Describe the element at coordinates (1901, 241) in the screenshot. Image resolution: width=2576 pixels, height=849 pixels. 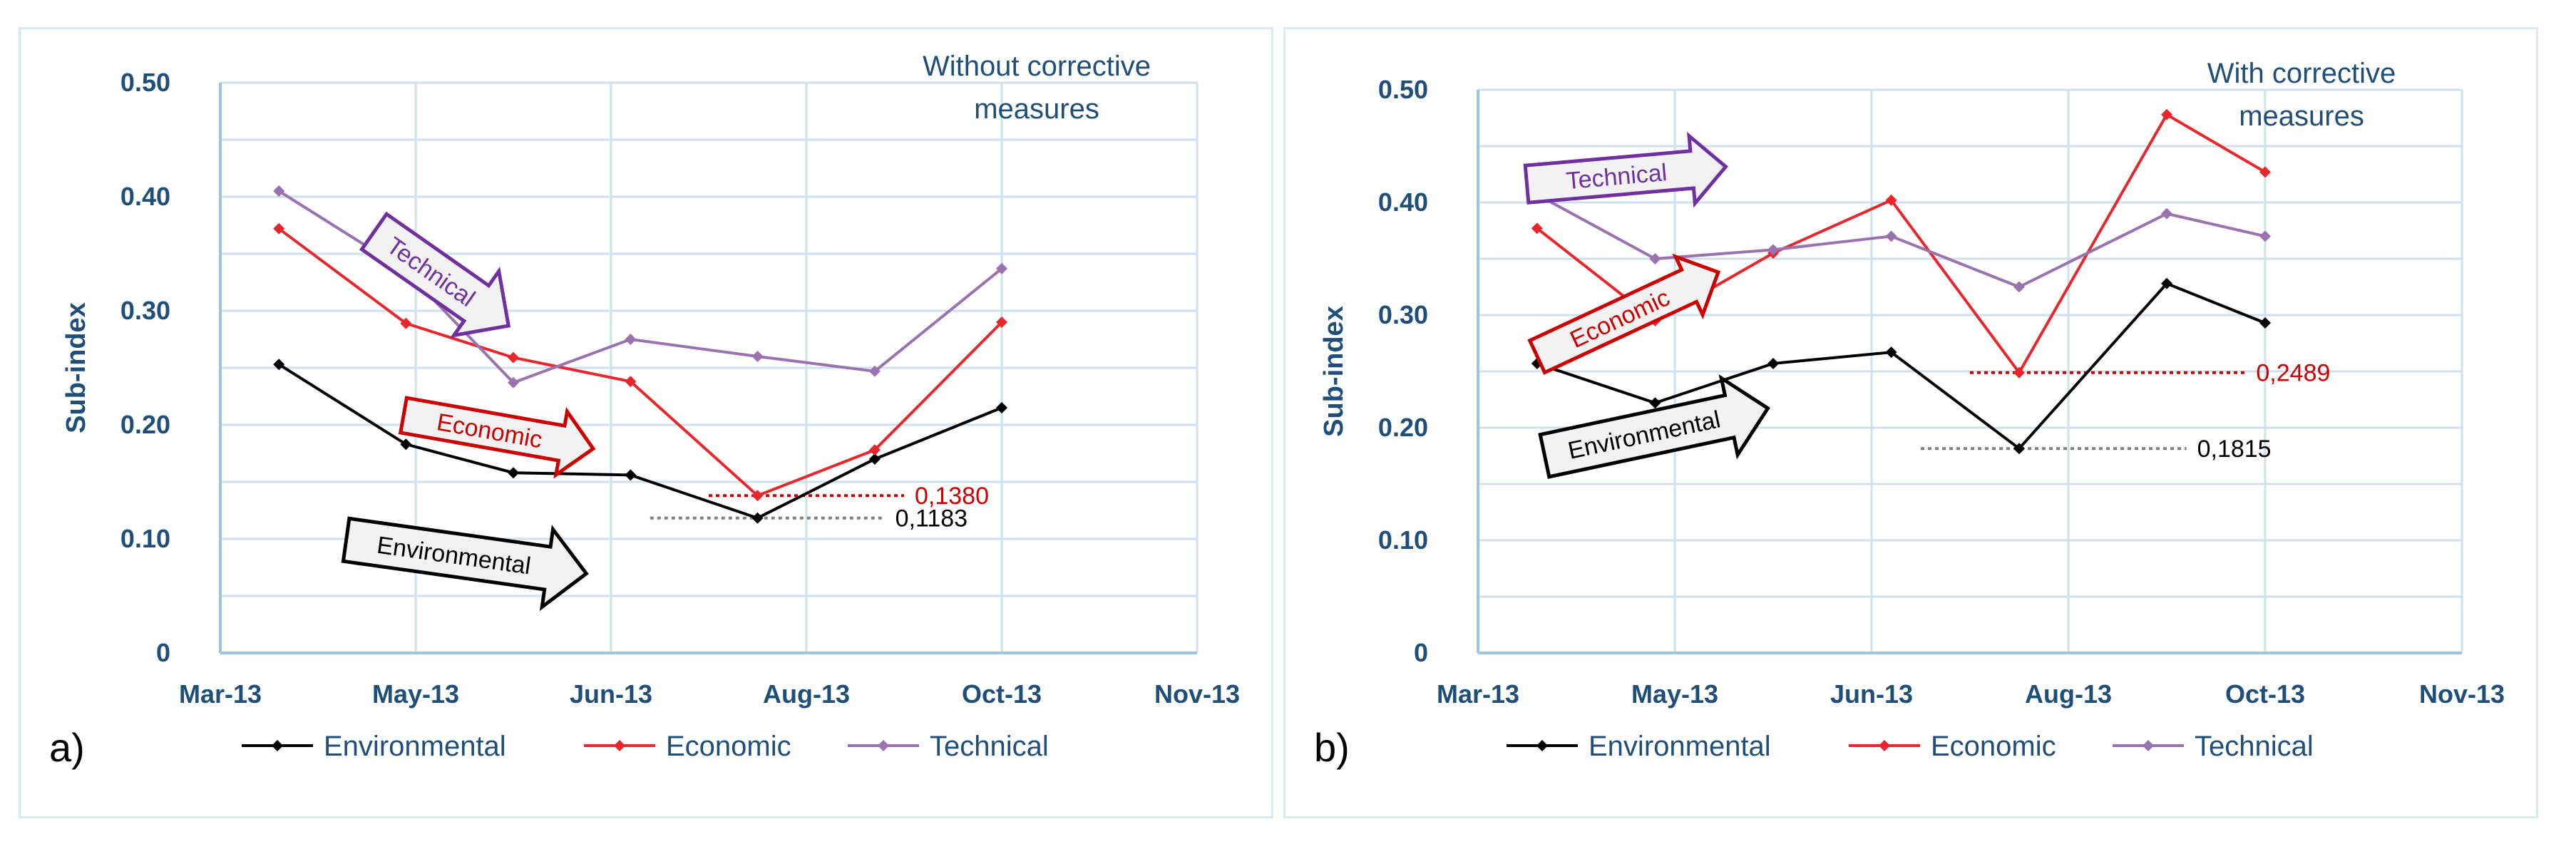
I see `series-line-technical` at that location.